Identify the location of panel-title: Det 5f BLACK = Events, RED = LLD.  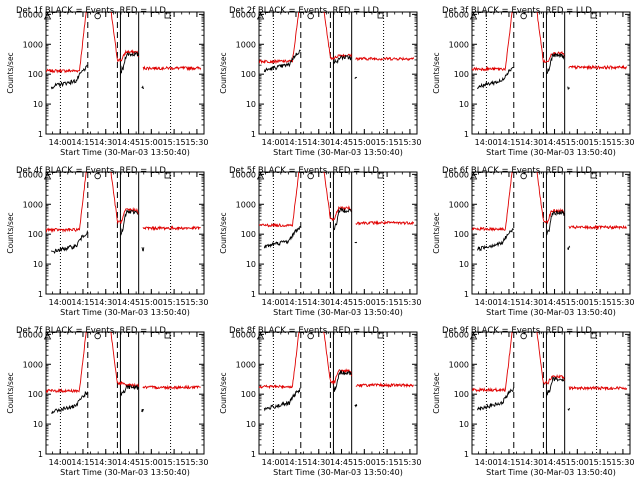
(304, 171).